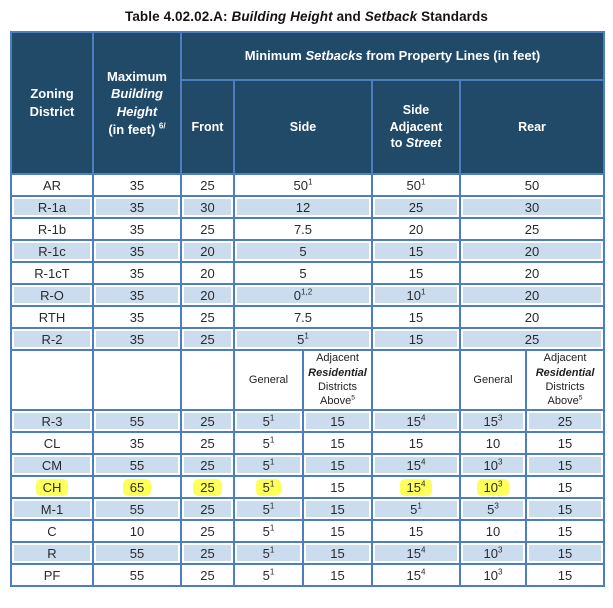 This screenshot has width=613, height=608. I want to click on table-cell: 65, so click(137, 487).